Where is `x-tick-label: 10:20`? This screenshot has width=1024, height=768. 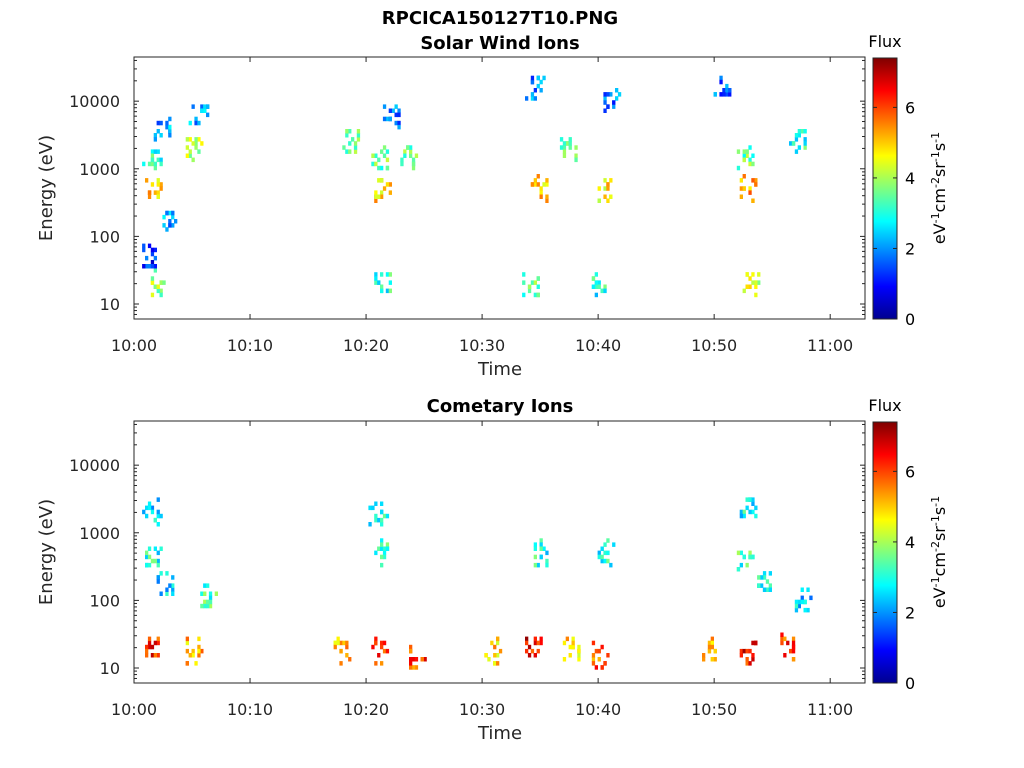 x-tick-label: 10:20 is located at coordinates (366, 709).